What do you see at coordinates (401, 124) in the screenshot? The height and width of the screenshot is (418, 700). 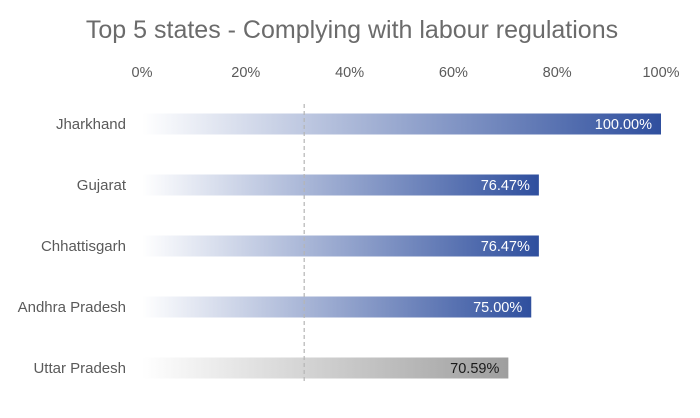 I see `bar-jharkhand` at bounding box center [401, 124].